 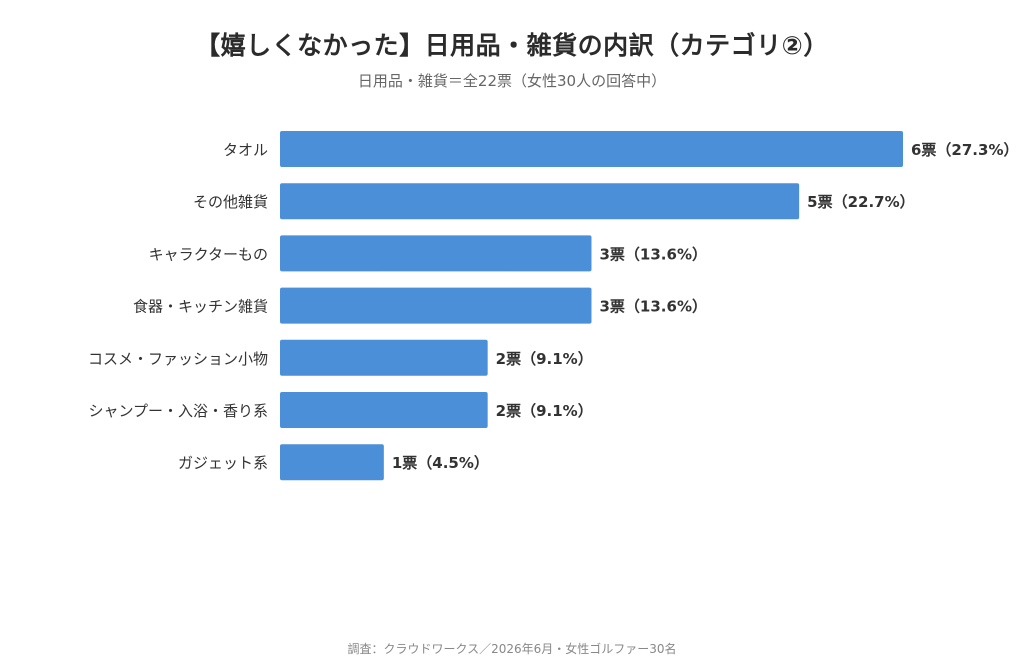 I want to click on category-label: シャンプー・入浴・香り系, so click(x=178, y=411).